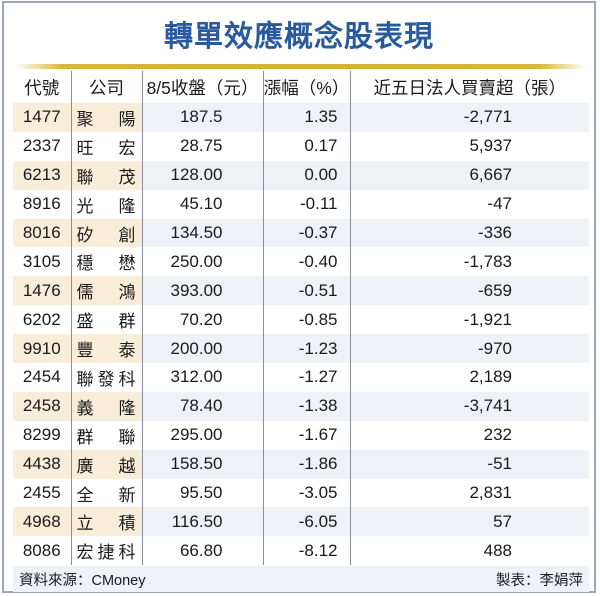 This screenshot has height=596, width=600. I want to click on table-row: 2458 義隆 78.40 -1.38 -3,741, so click(301, 406).